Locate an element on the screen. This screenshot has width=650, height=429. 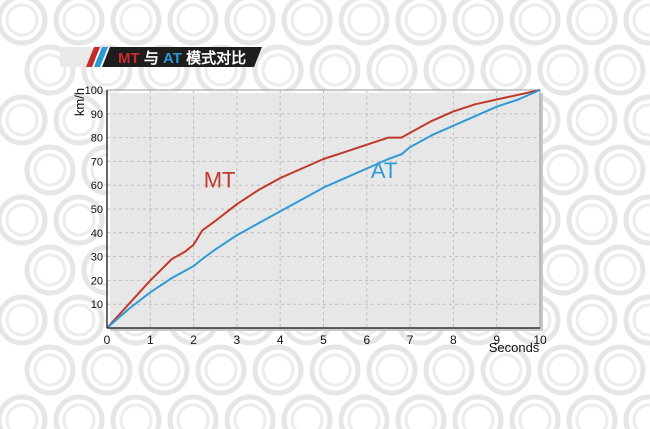
y-tick-label: 50 is located at coordinates (97, 210).